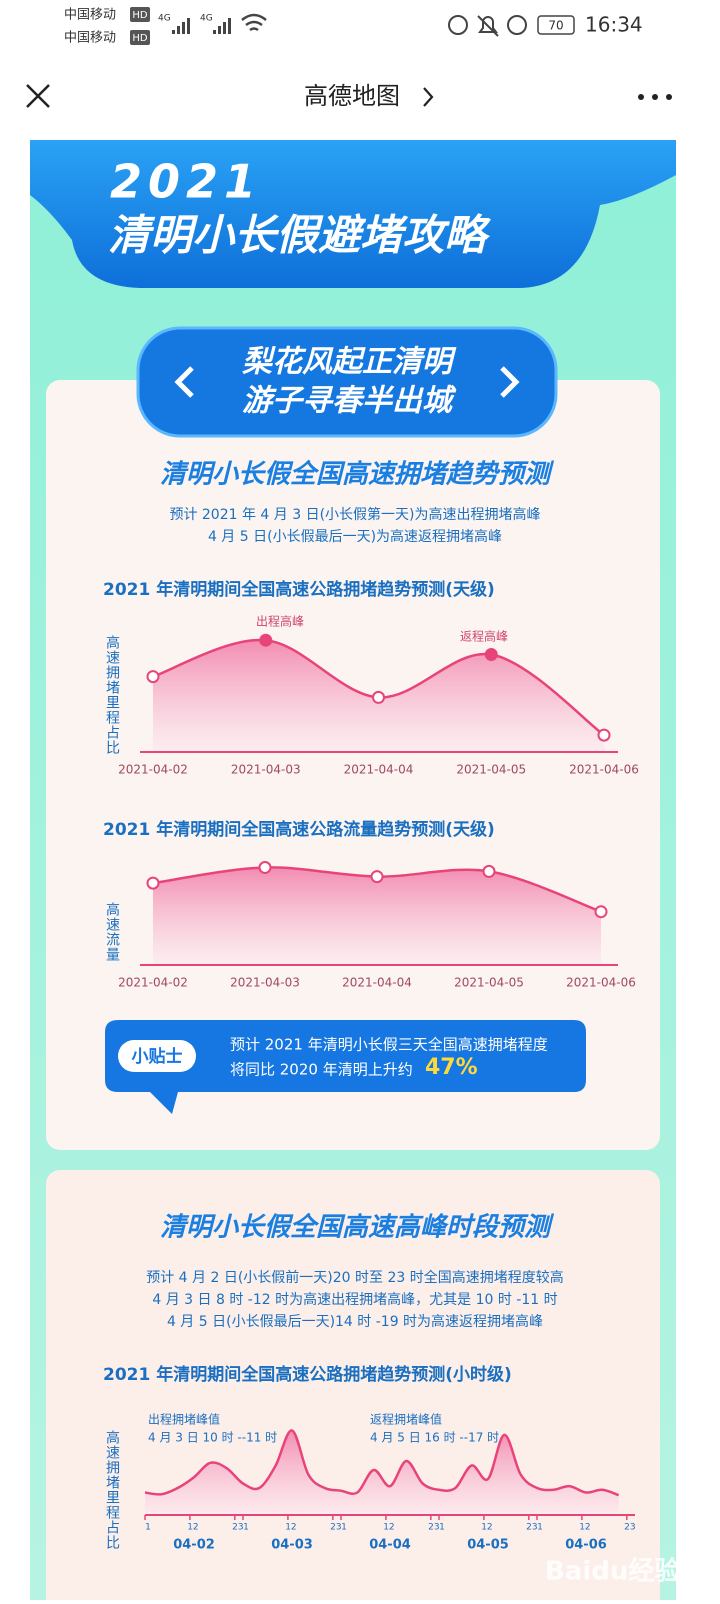 The image size is (720, 1604). I want to click on day-label: 04-06, so click(586, 1545).